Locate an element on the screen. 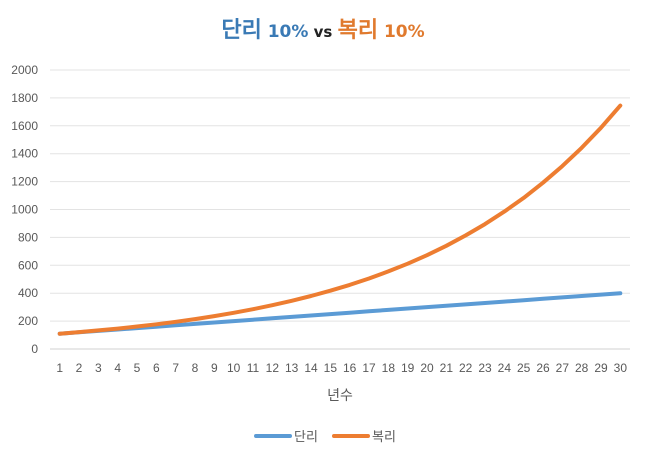 This screenshot has width=646, height=459. x-tick-label: 19 is located at coordinates (408, 368).